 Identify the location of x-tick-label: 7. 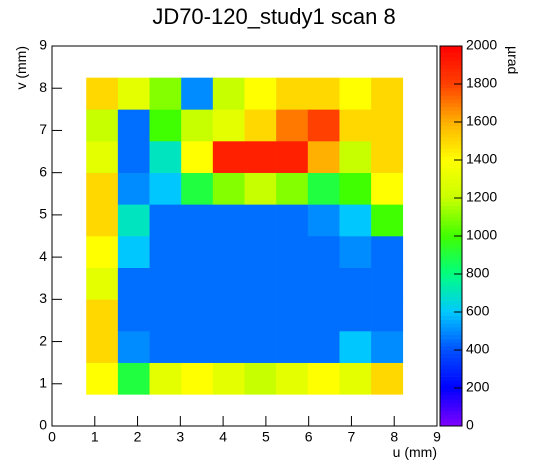
(352, 437).